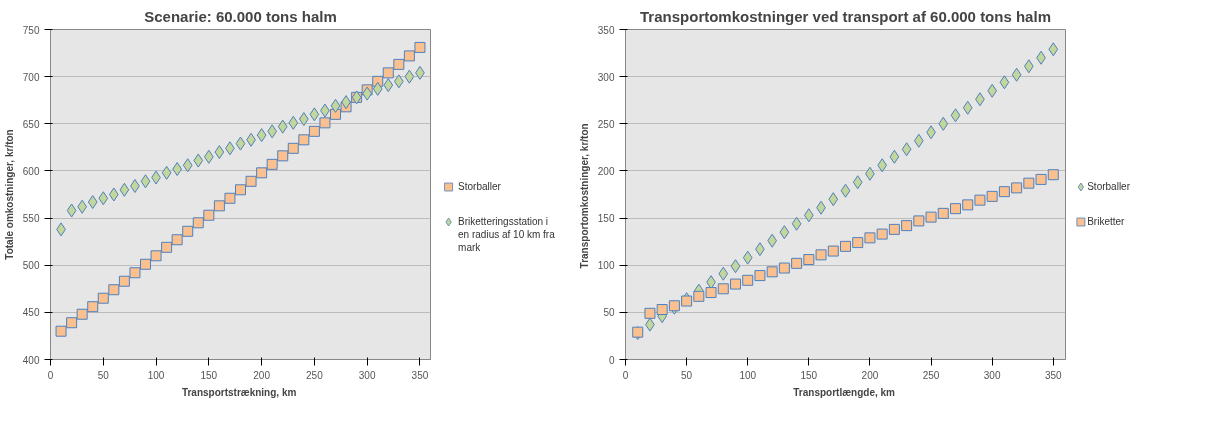 The image size is (1219, 439). What do you see at coordinates (31, 124) in the screenshot?
I see `y-tick-label: 650` at bounding box center [31, 124].